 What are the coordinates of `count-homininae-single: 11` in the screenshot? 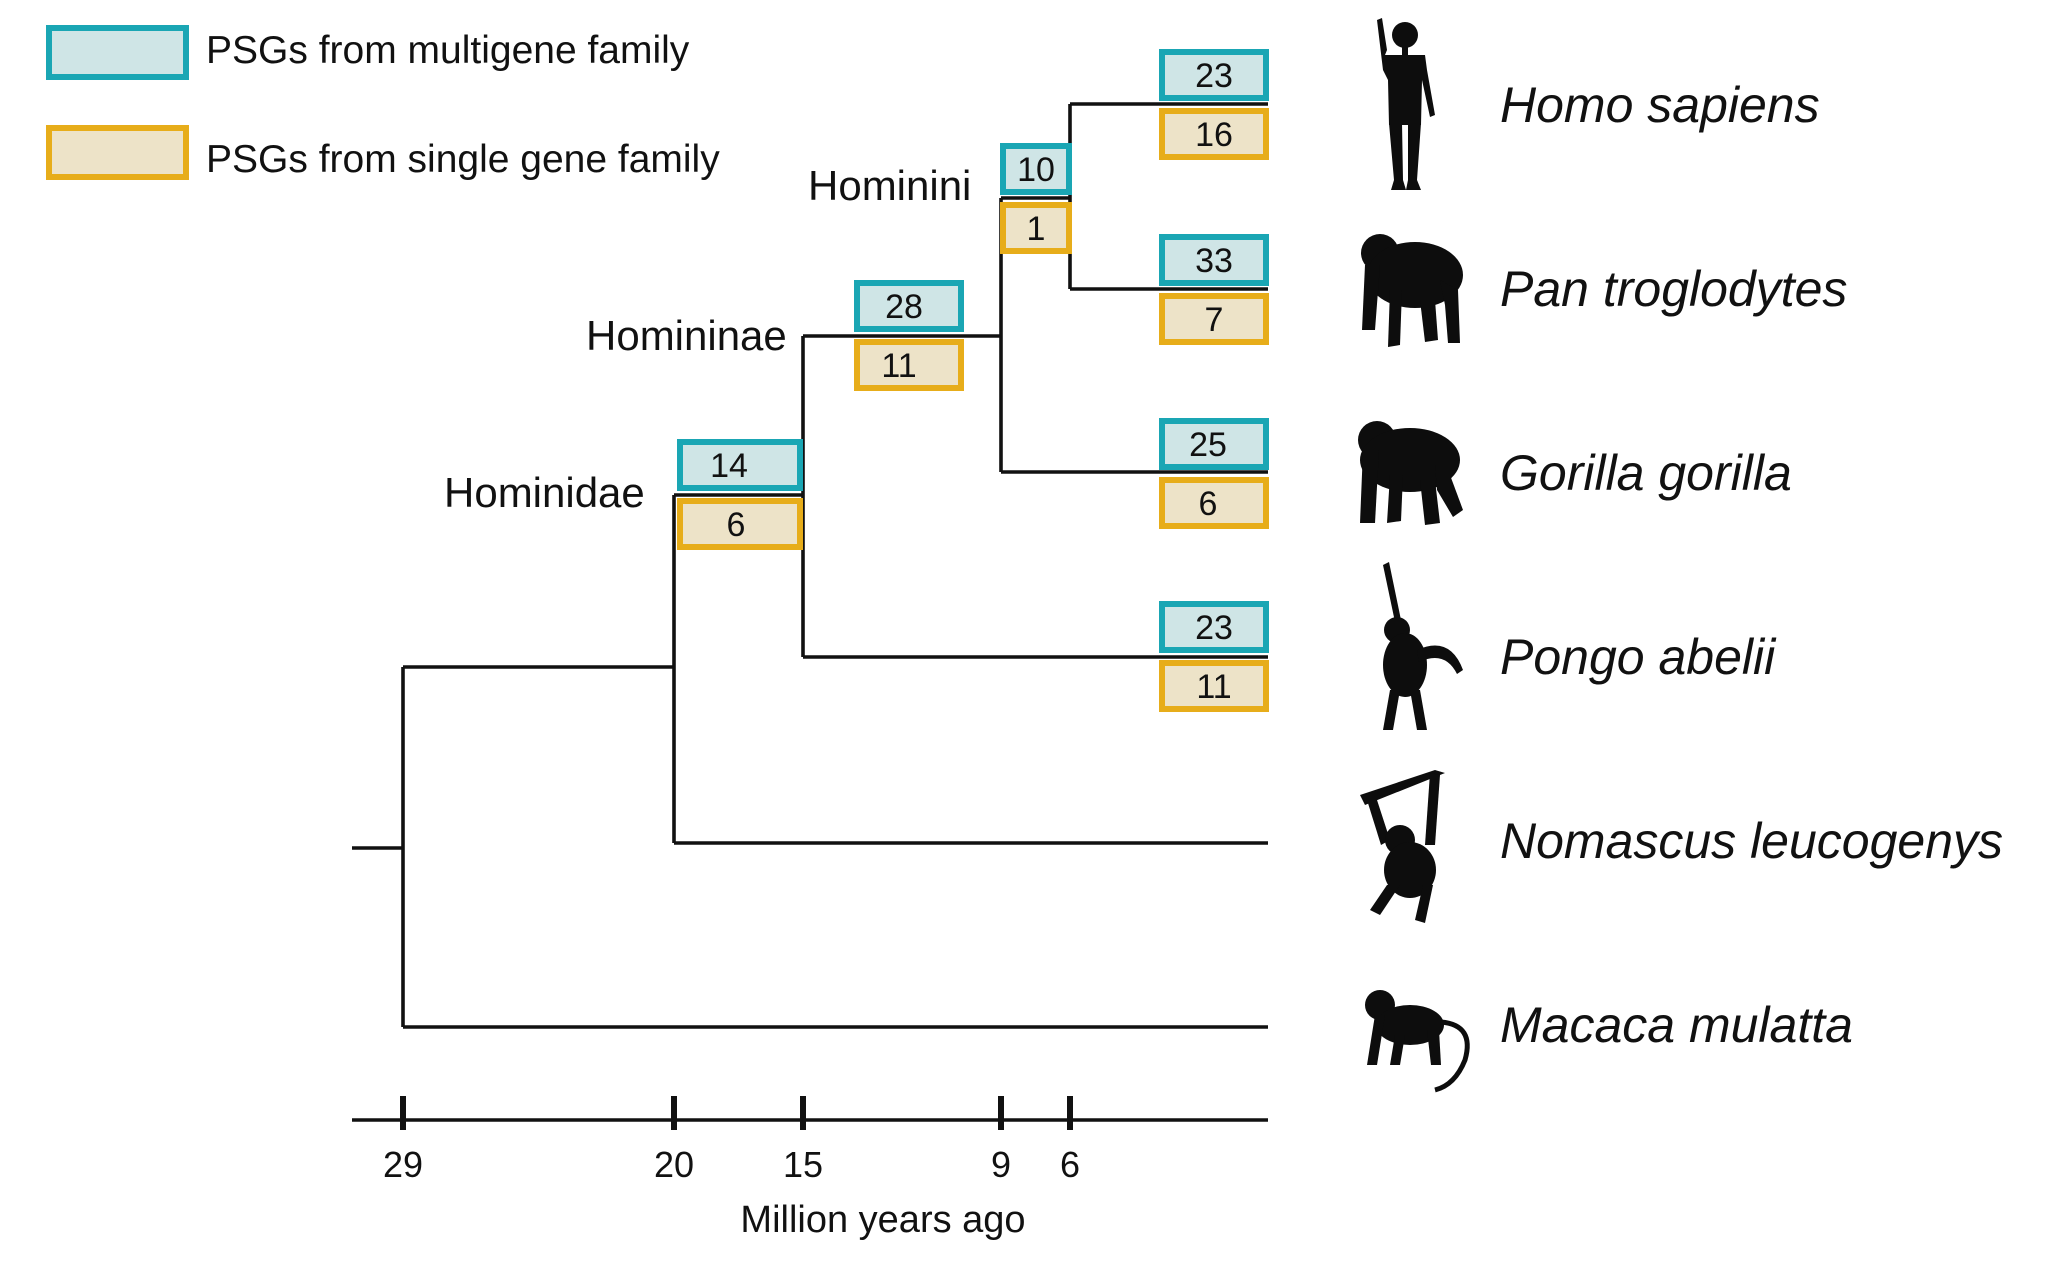 It's located at (898, 366).